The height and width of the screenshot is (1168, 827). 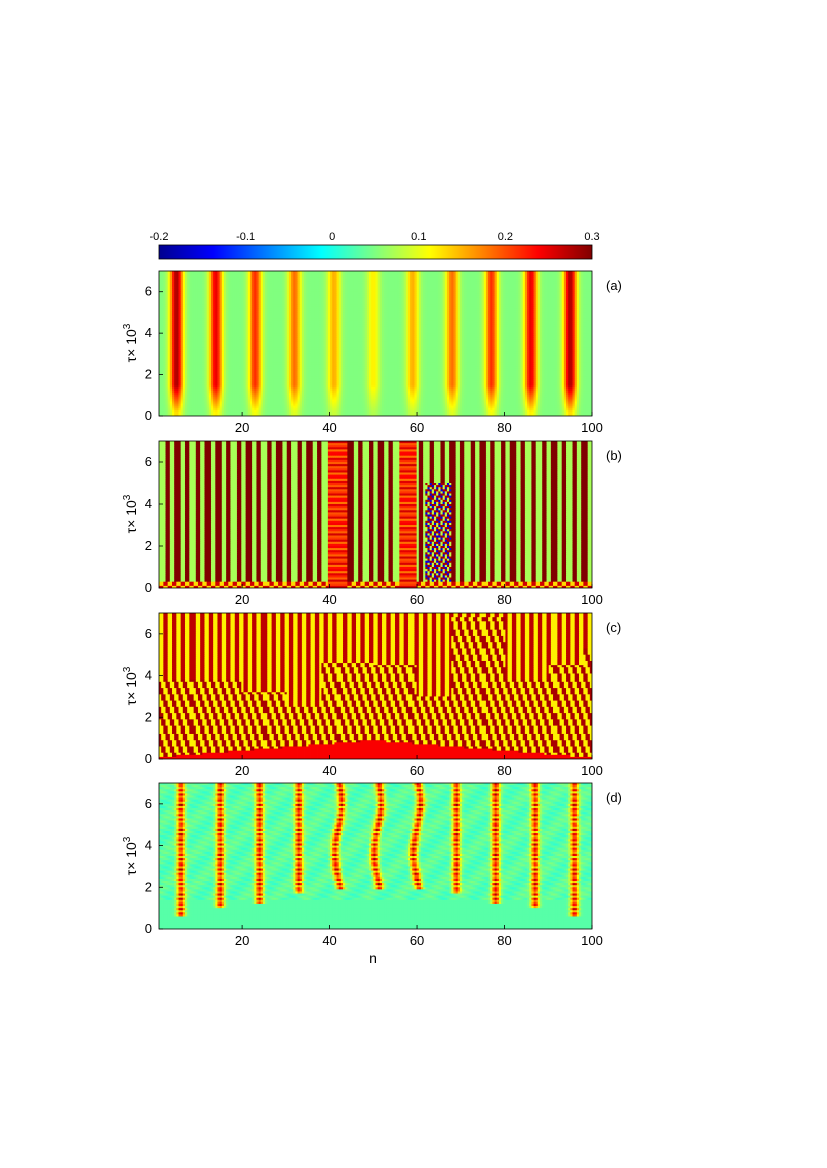 I want to click on colorbar-tick-label: 0.1, so click(x=418, y=237).